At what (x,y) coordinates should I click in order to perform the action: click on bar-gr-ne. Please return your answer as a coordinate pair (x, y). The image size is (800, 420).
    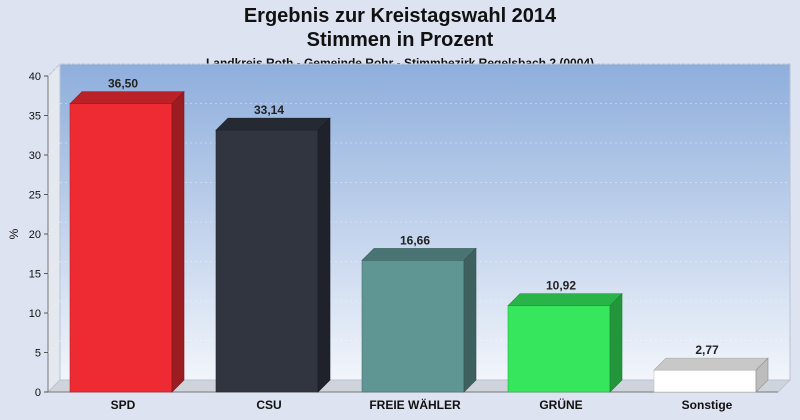
    Looking at the image, I should click on (565, 343).